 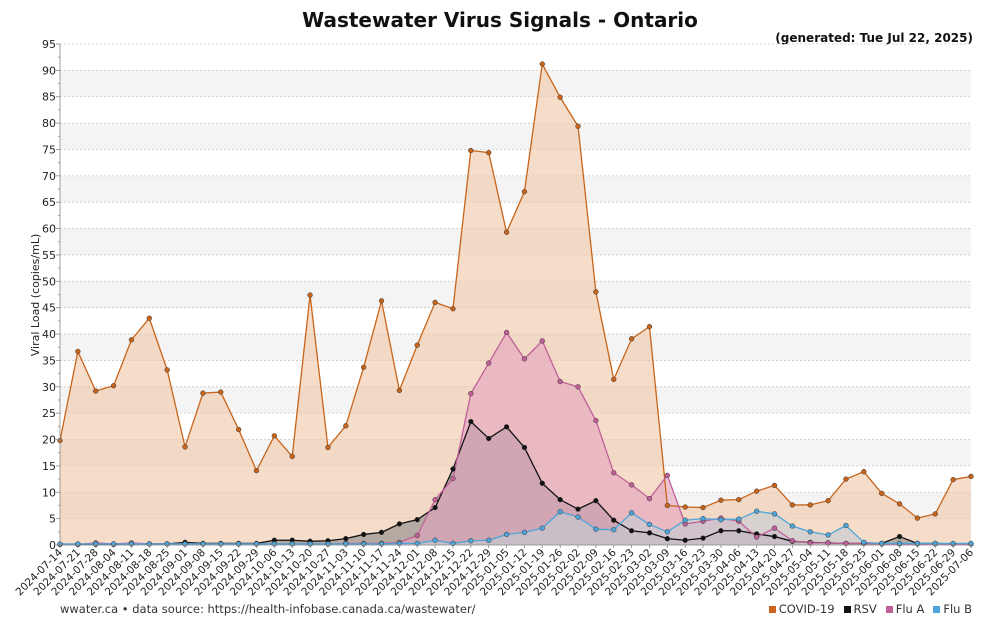 I want to click on generated-note: (generated: Tue Jul 22, 2025), so click(x=874, y=38).